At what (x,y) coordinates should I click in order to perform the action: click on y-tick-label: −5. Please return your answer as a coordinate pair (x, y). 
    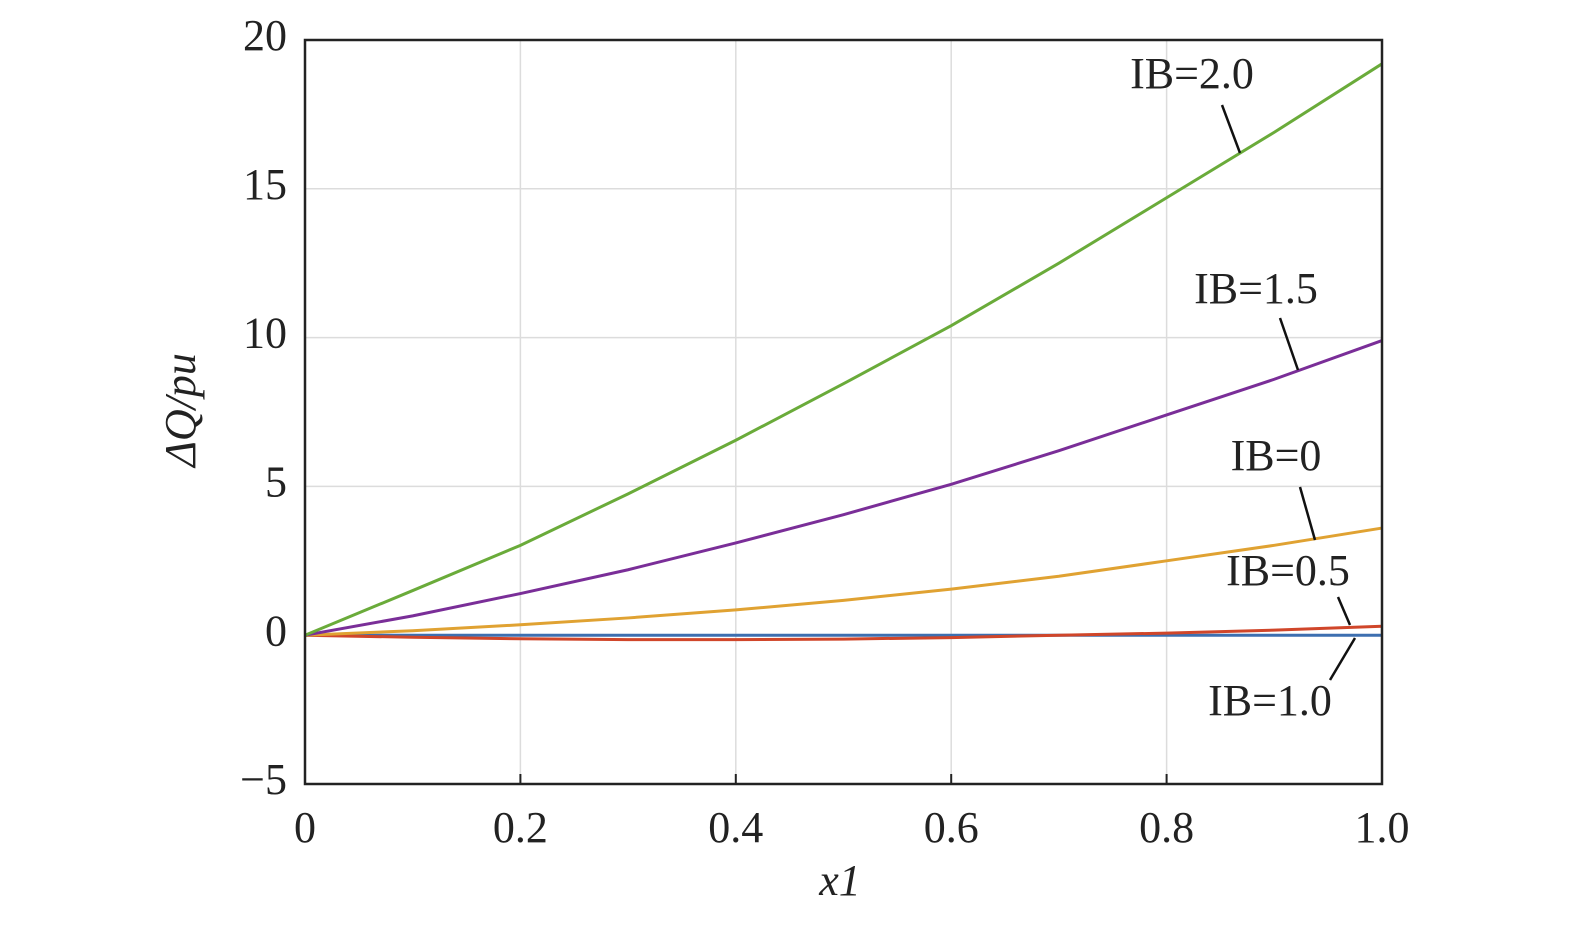
    Looking at the image, I should click on (263, 779).